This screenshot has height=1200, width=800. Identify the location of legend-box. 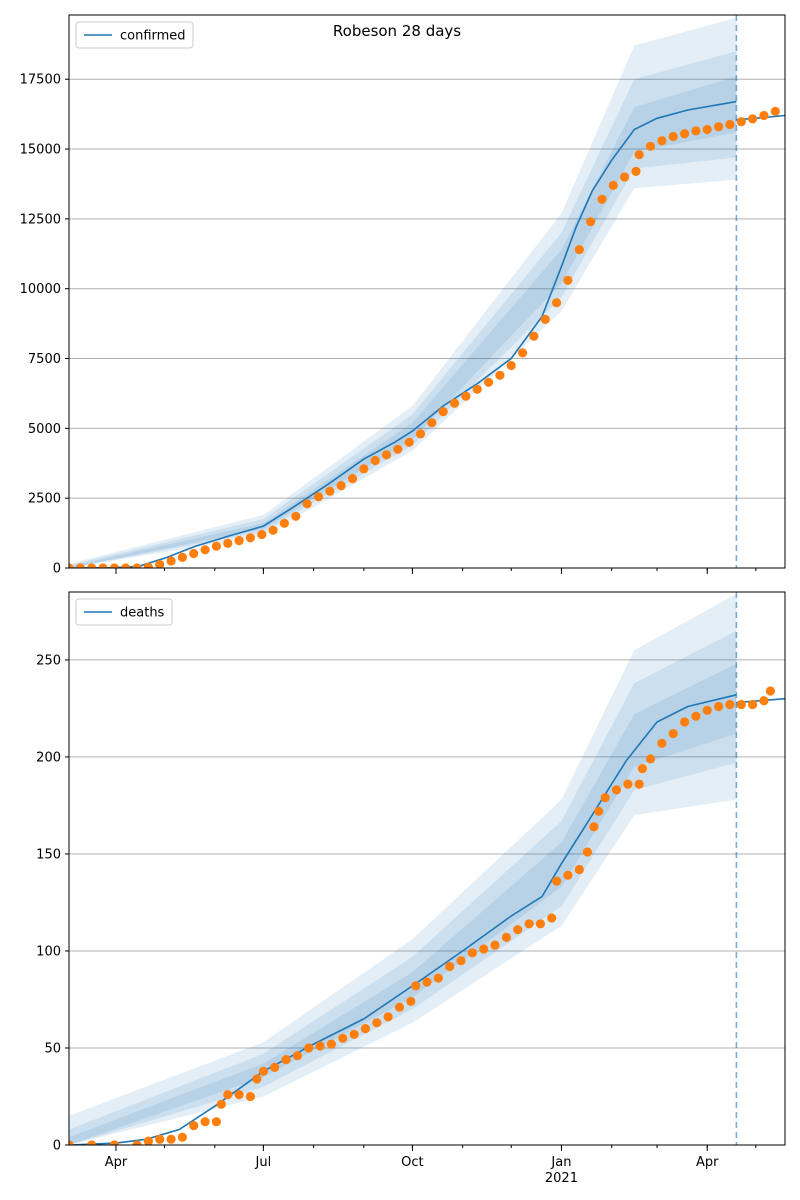
(134, 35).